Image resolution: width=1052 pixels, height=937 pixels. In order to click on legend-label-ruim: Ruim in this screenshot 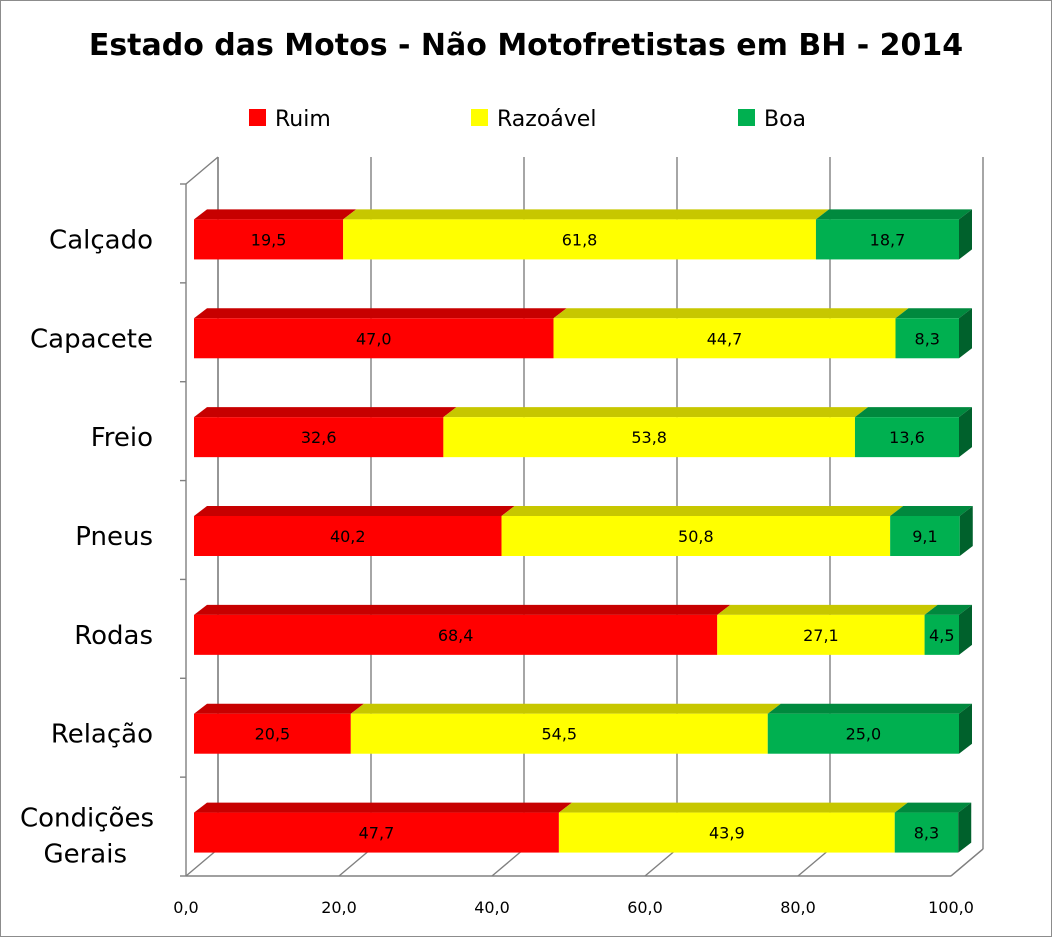, I will do `click(303, 119)`.